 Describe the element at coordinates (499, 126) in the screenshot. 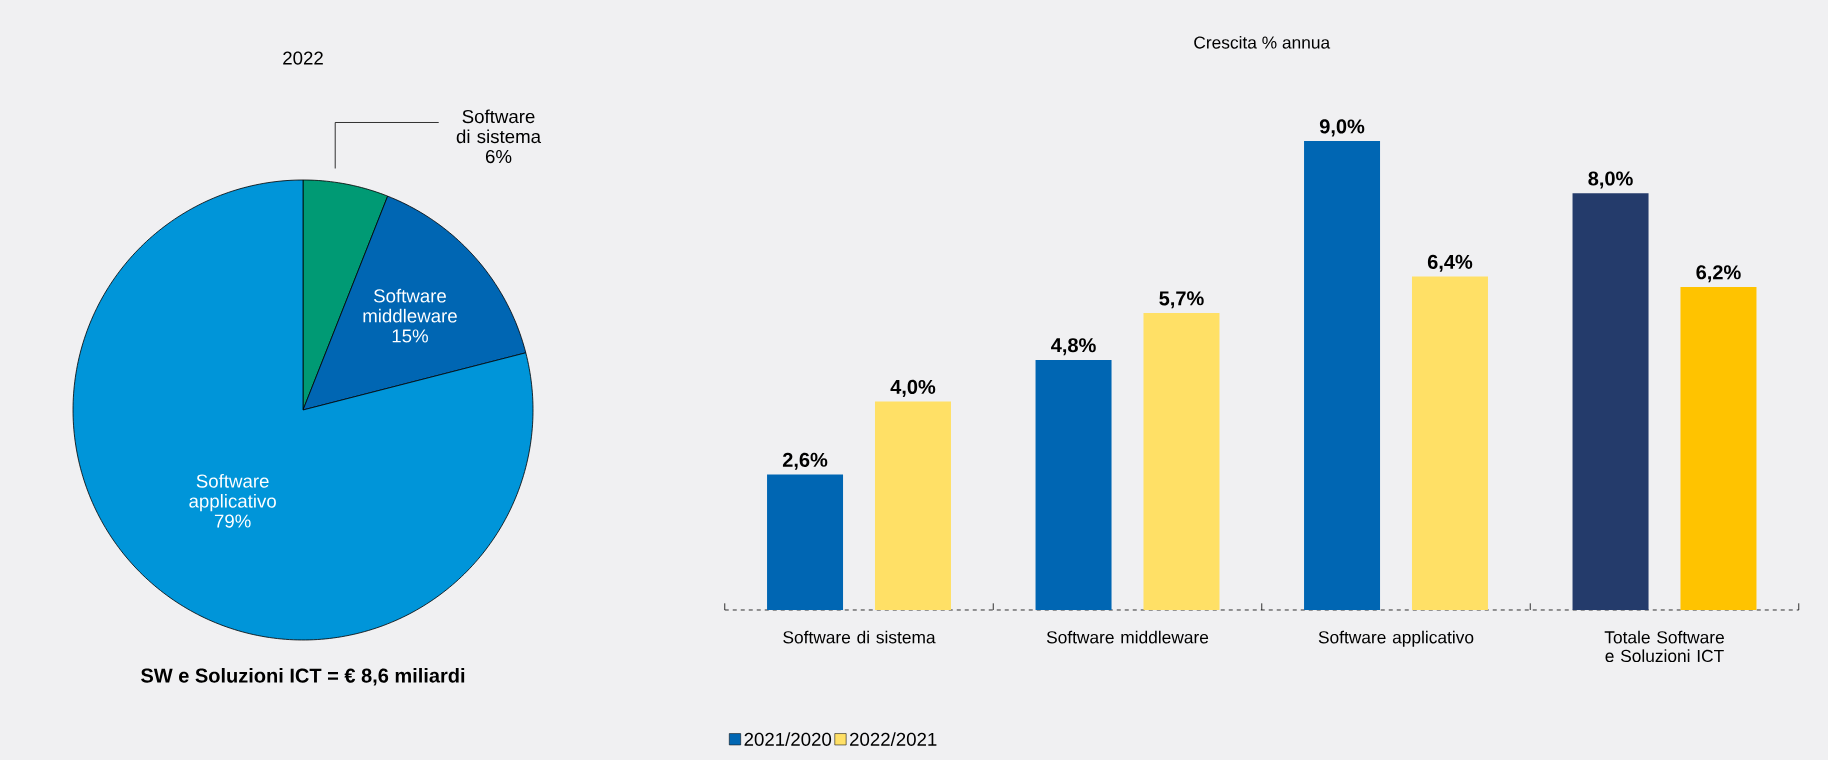

I see `slice-label: Software di sistema` at that location.